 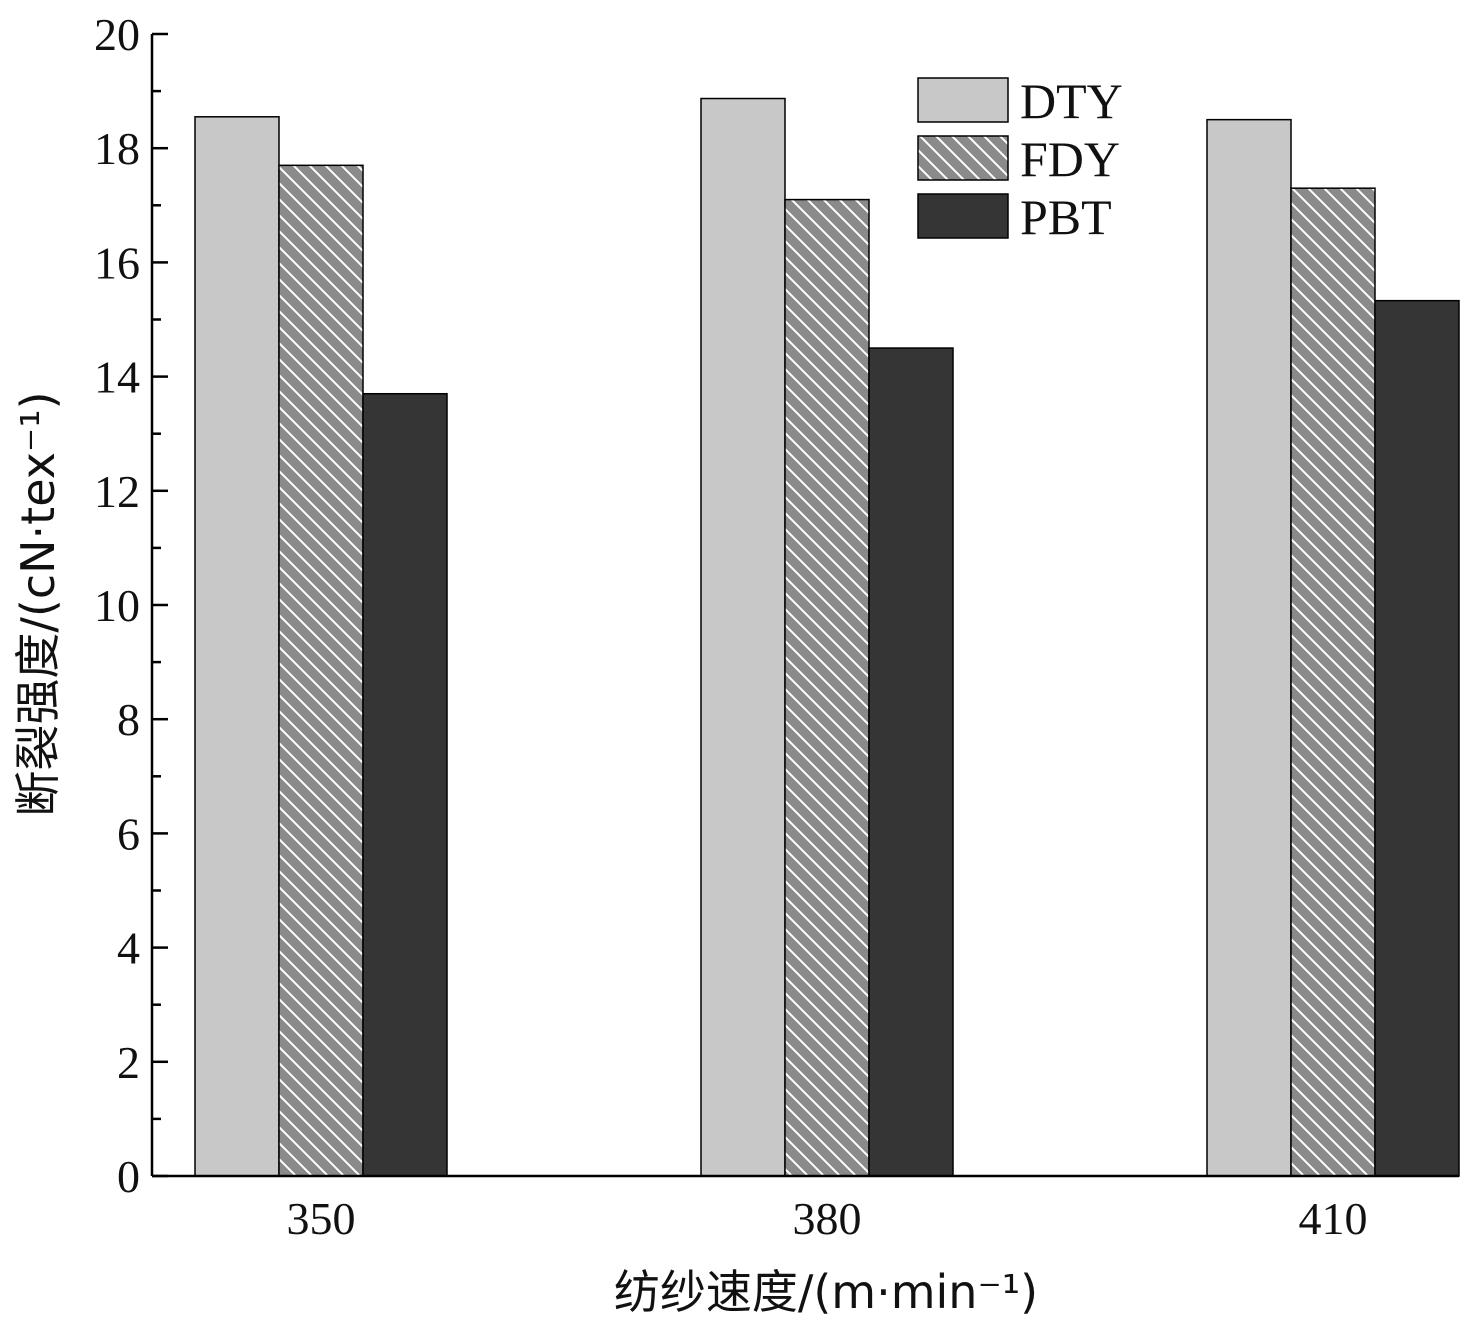 I want to click on y-tick-label: 6, so click(x=128, y=833).